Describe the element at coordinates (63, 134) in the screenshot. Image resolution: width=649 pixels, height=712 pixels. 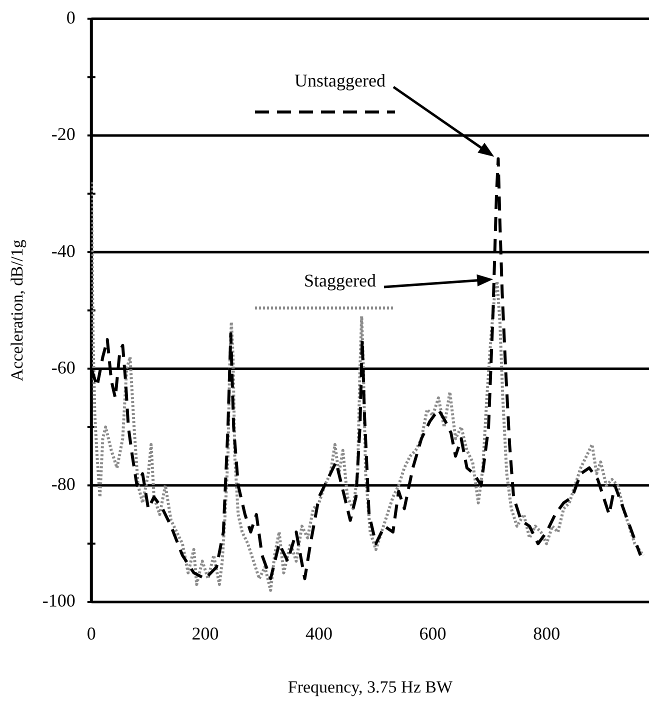
I see `y-tick-label: -20` at that location.